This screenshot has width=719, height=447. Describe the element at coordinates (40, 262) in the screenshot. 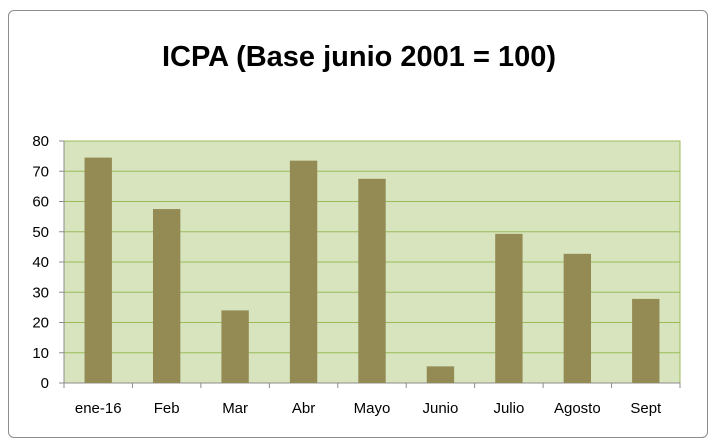

I see `y-tick-label: 40` at that location.